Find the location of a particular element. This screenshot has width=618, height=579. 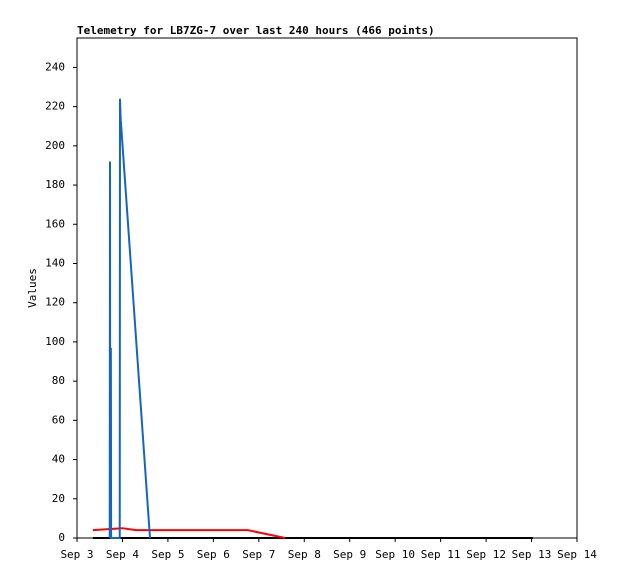

y-tick-label: 40 is located at coordinates (58, 459).